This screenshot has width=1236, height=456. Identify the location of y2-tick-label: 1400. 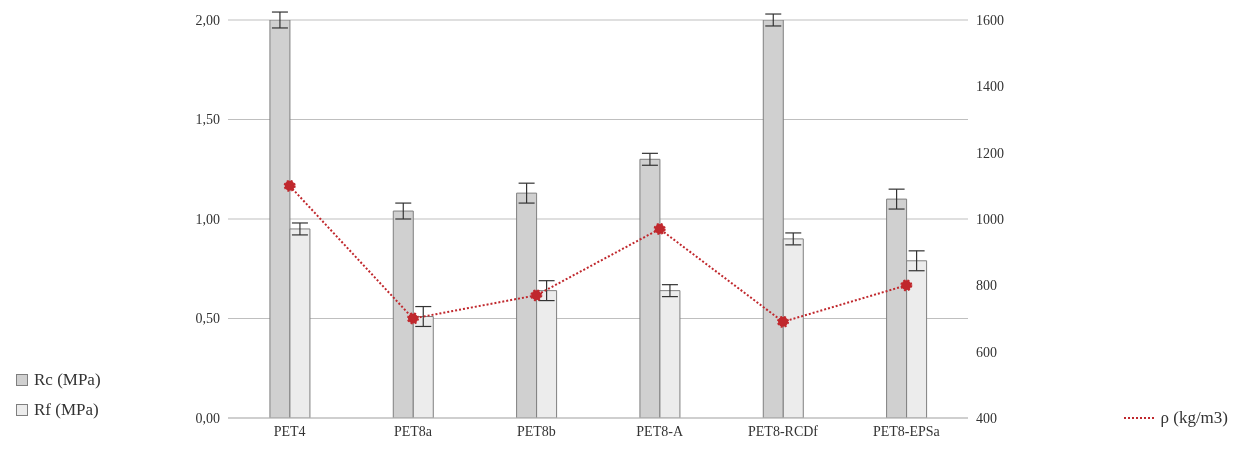
(990, 87).